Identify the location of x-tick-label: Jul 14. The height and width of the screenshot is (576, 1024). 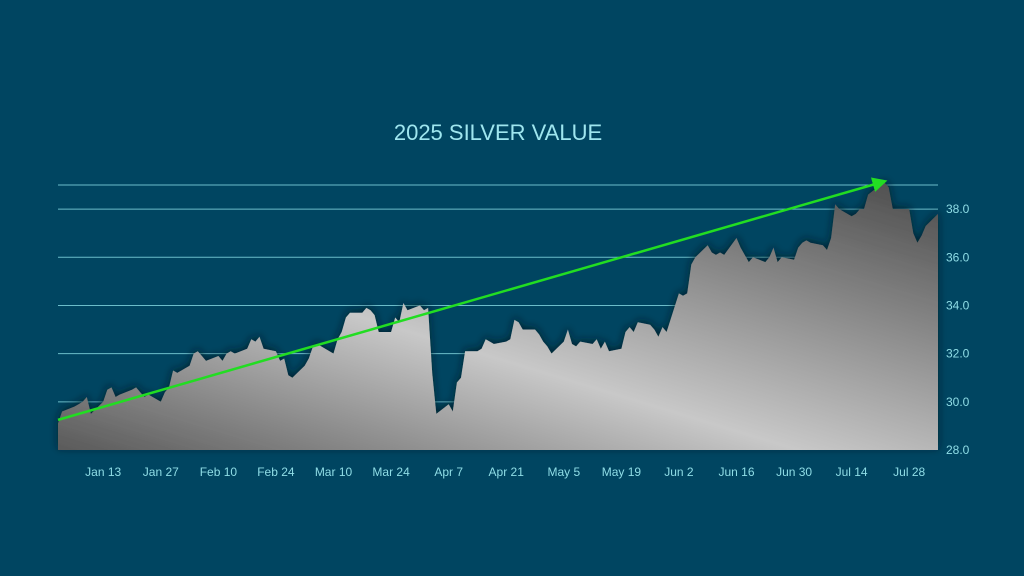
(852, 472).